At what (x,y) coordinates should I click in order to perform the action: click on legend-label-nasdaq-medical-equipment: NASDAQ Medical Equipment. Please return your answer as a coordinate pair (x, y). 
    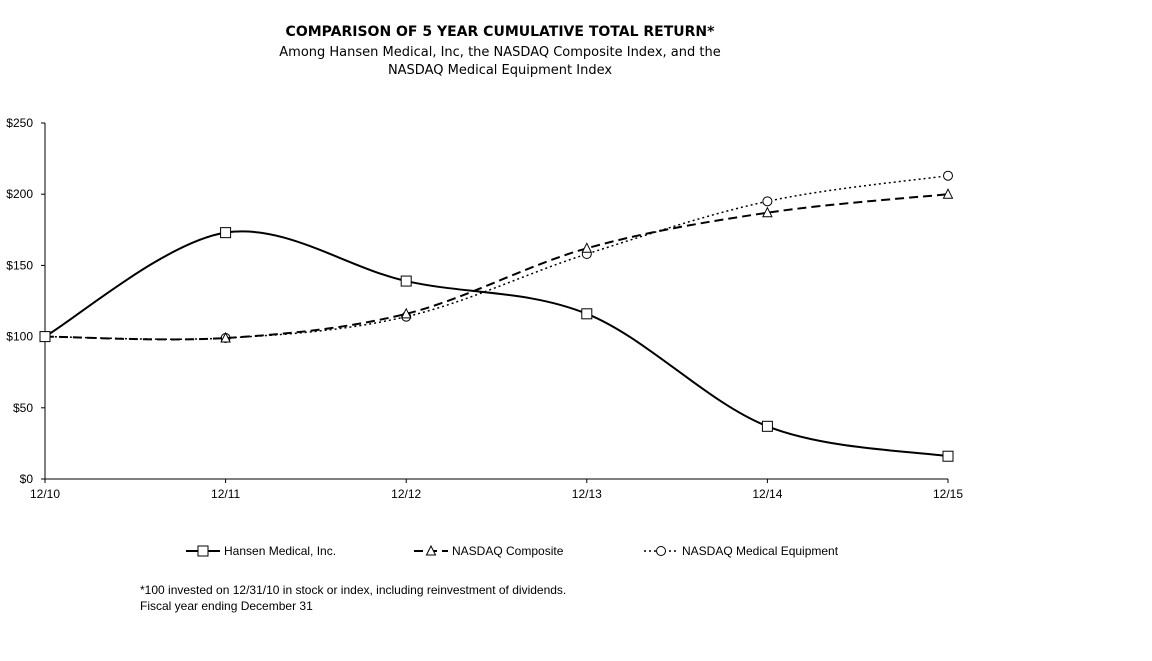
    Looking at the image, I should click on (760, 551).